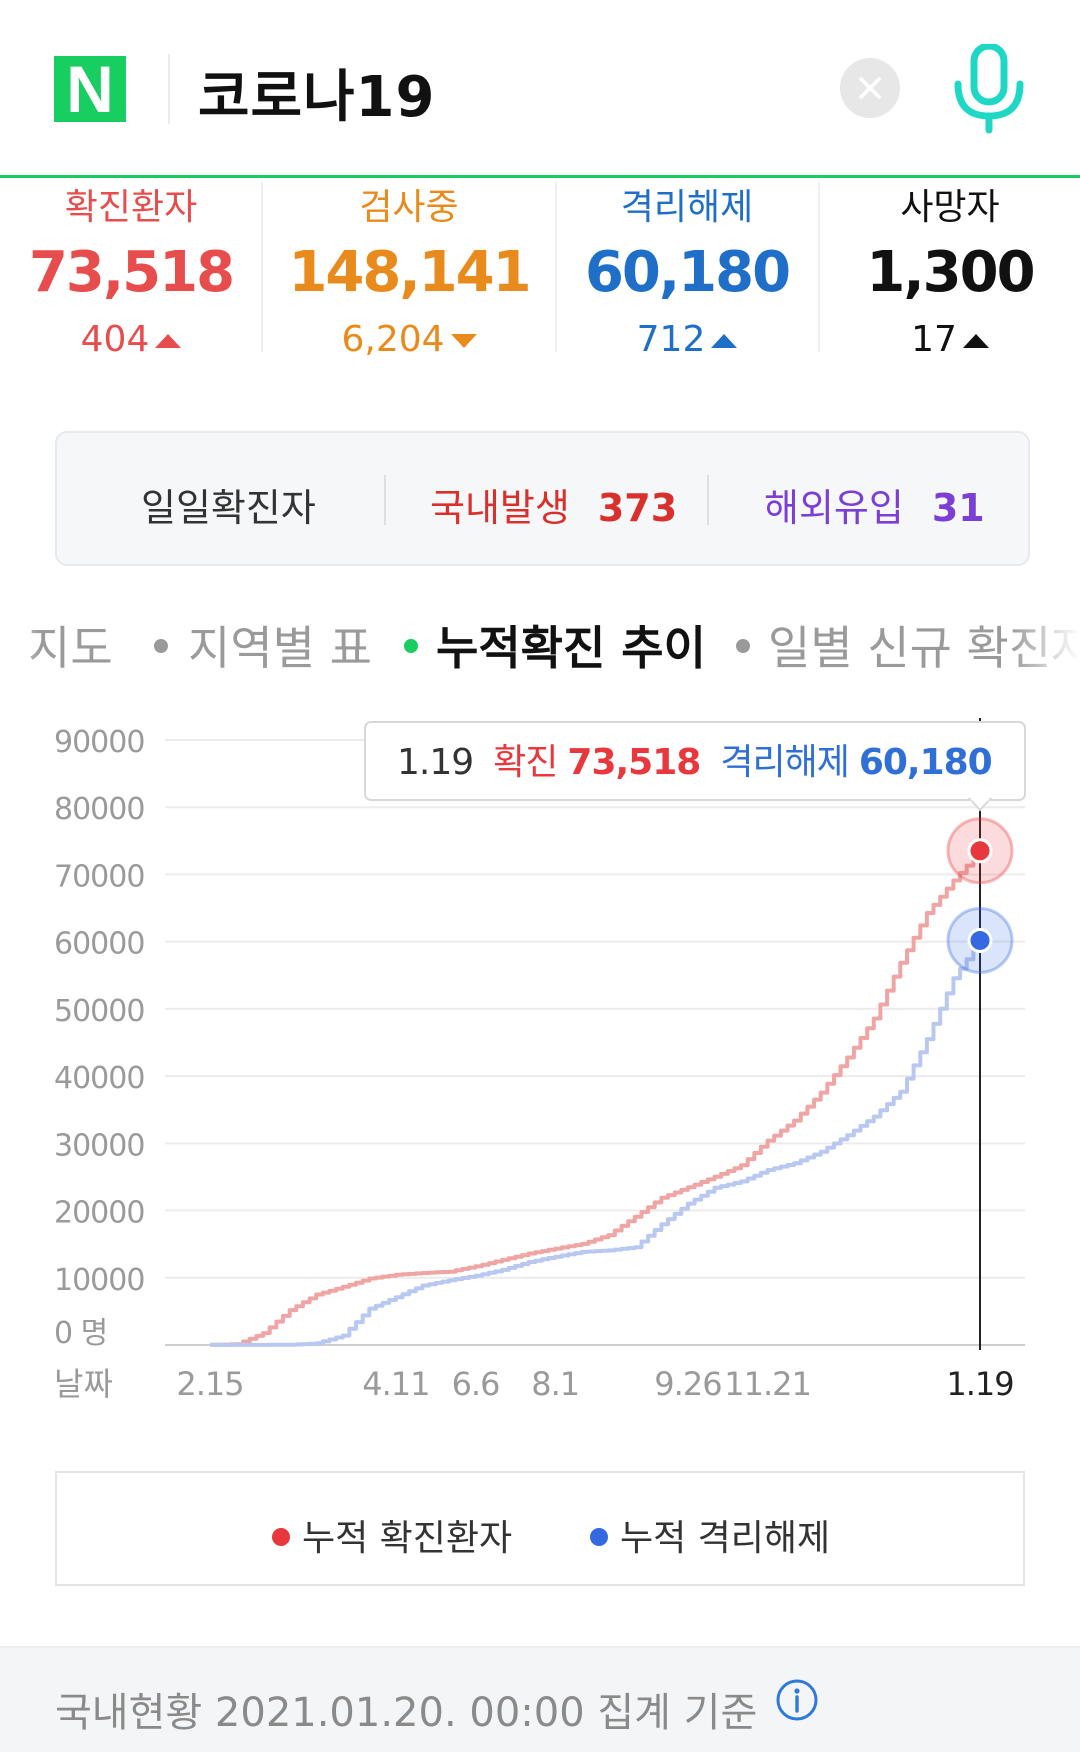  I want to click on stat-confirmed: 확진환자 73,518 404, so click(131, 269).